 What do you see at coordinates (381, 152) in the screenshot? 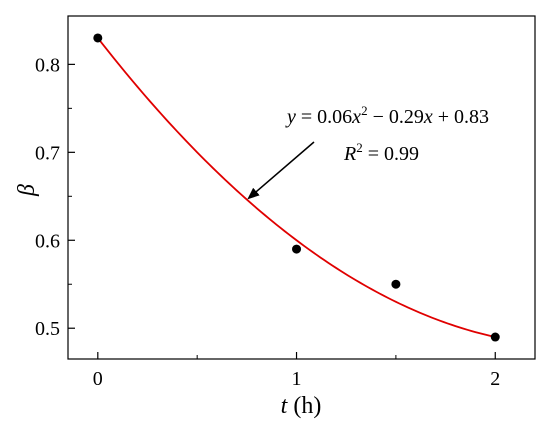
I see `r-squared-label: R2 = 0.99` at bounding box center [381, 152].